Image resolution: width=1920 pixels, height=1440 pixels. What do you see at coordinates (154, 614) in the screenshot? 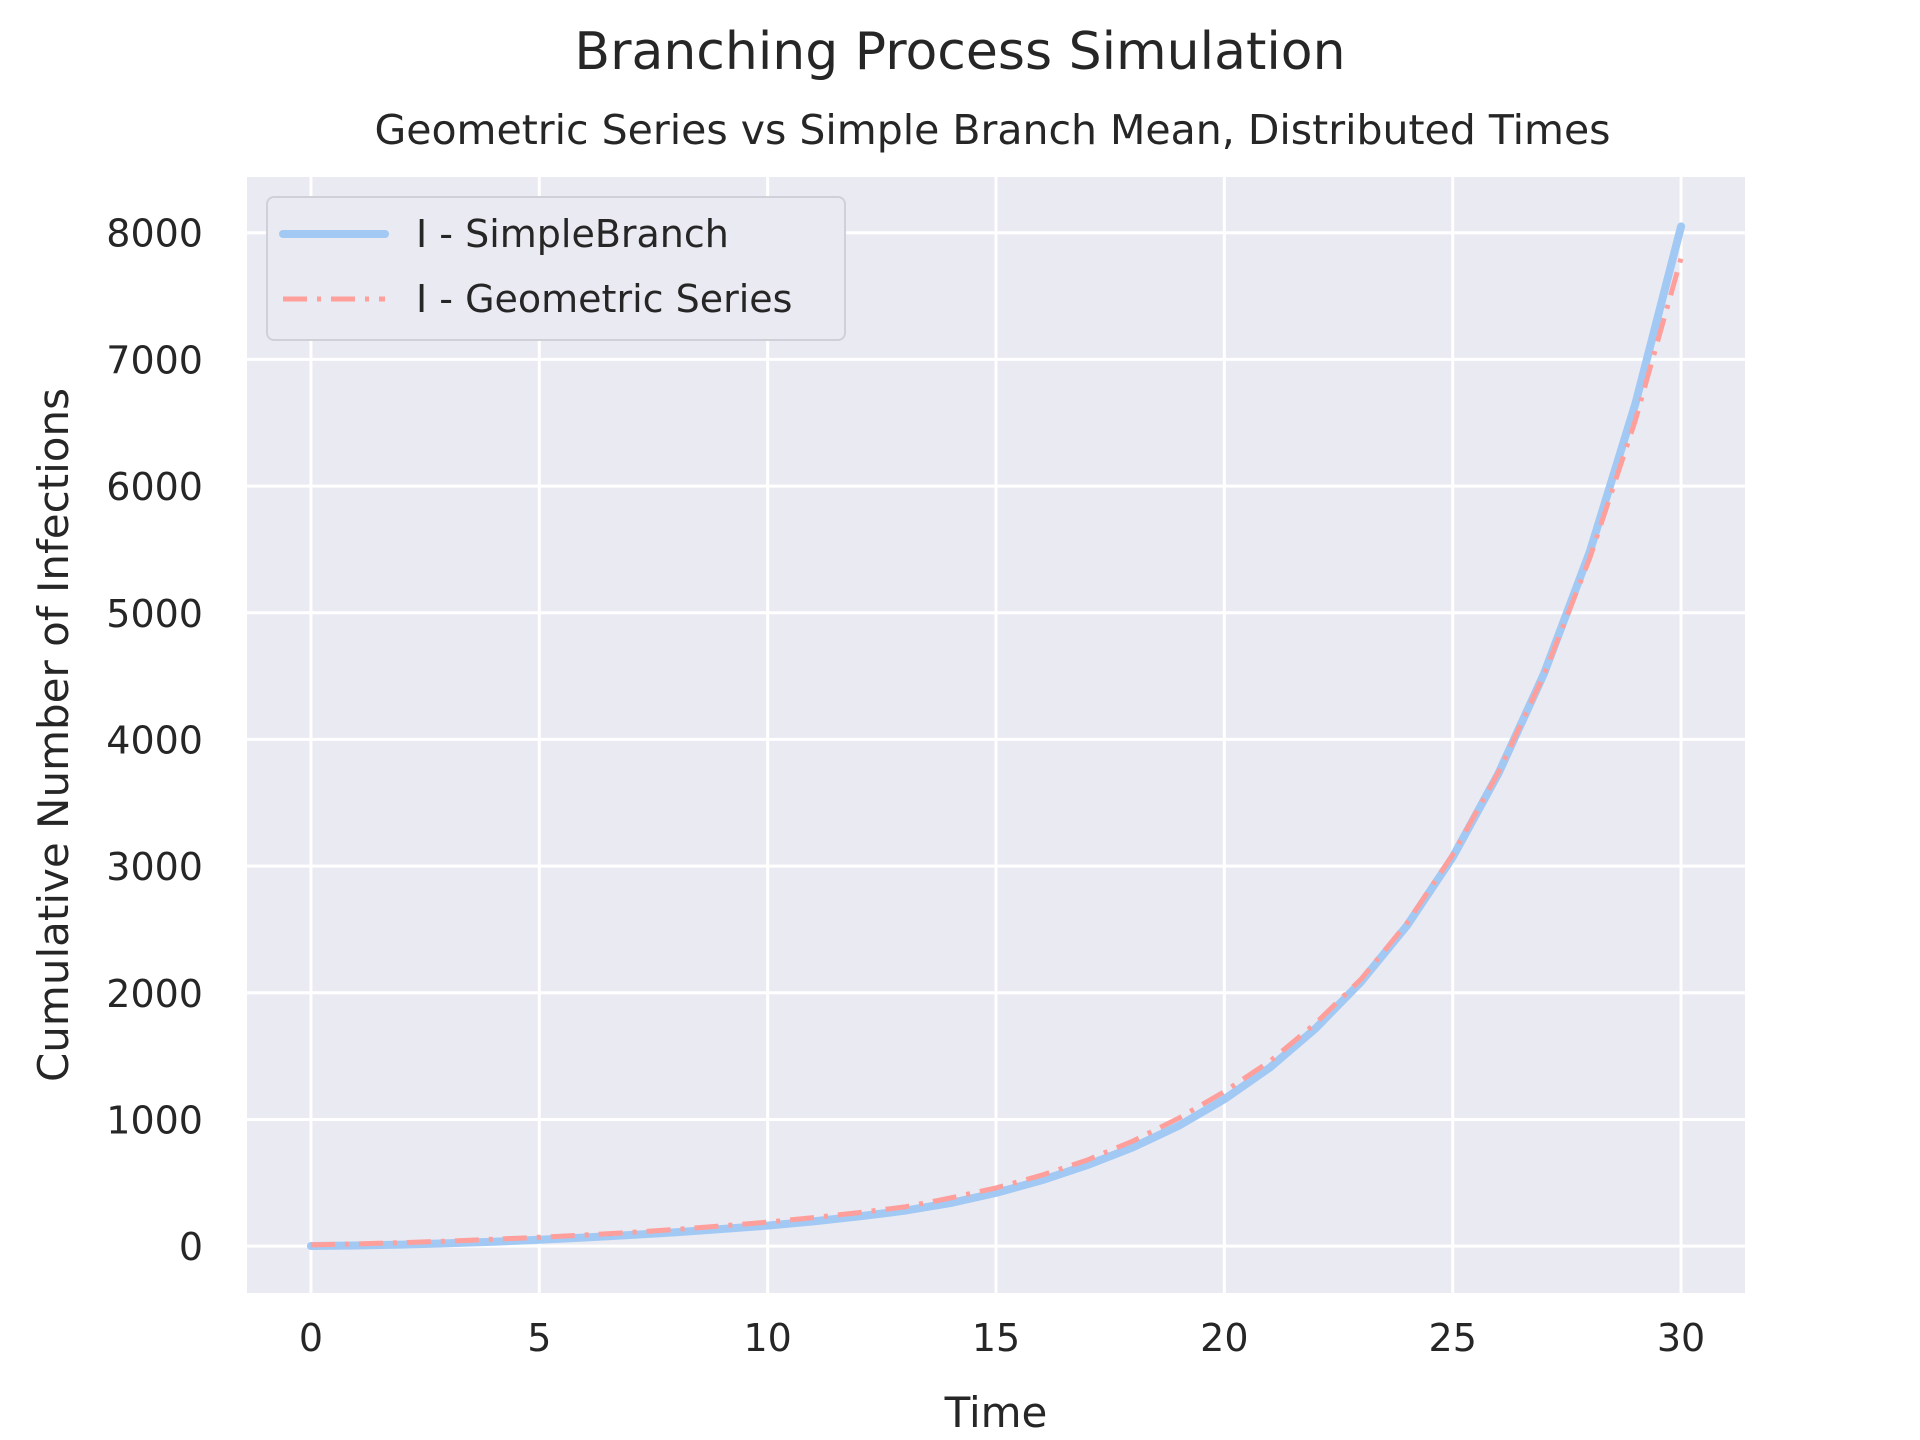
I see `y-tick-label: 5000` at bounding box center [154, 614].